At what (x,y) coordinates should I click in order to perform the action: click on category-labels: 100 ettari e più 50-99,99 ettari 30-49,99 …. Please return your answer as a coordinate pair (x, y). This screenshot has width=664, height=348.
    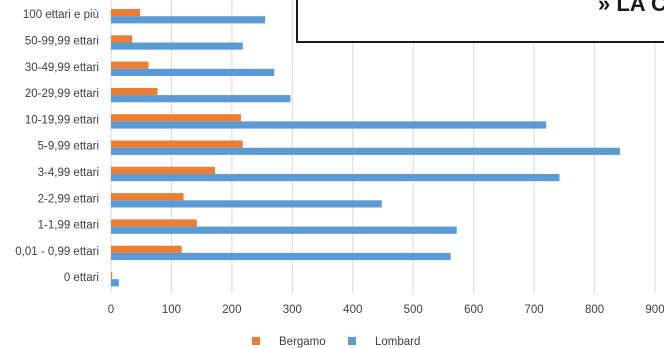
    Looking at the image, I should click on (57, 146).